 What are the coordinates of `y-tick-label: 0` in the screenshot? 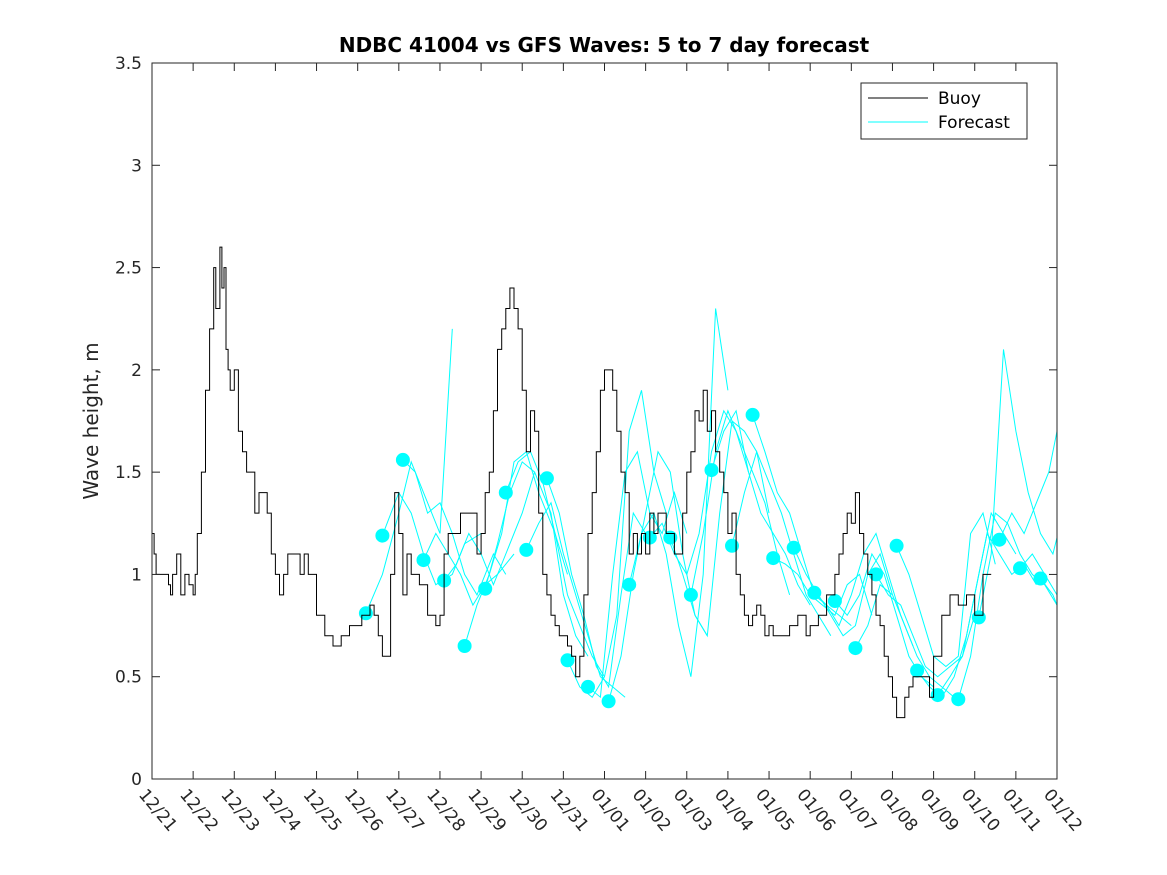 It's located at (136, 780).